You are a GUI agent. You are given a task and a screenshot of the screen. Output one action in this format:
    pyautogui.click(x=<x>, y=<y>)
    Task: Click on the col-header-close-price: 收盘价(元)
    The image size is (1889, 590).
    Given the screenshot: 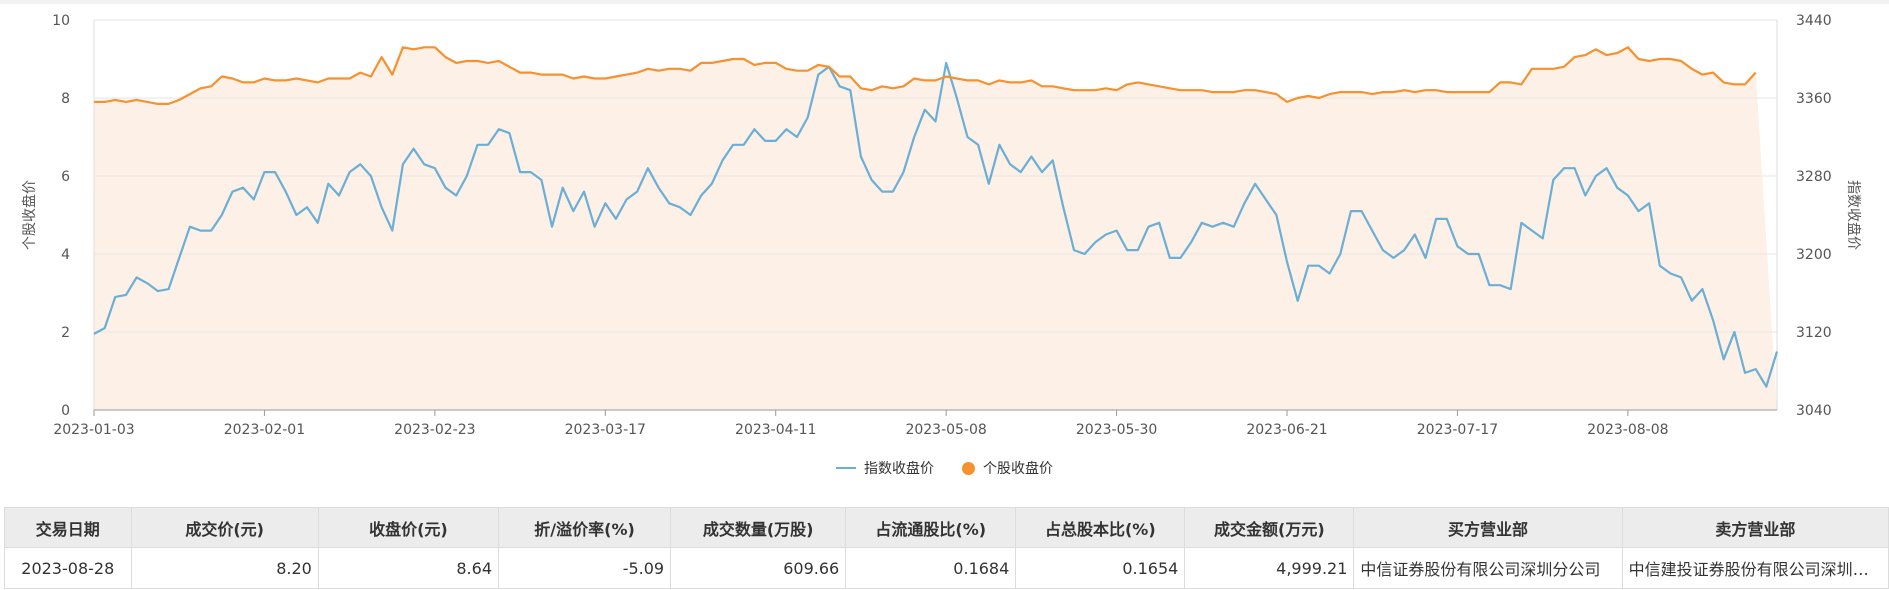 What is the action you would take?
    pyautogui.click(x=408, y=527)
    